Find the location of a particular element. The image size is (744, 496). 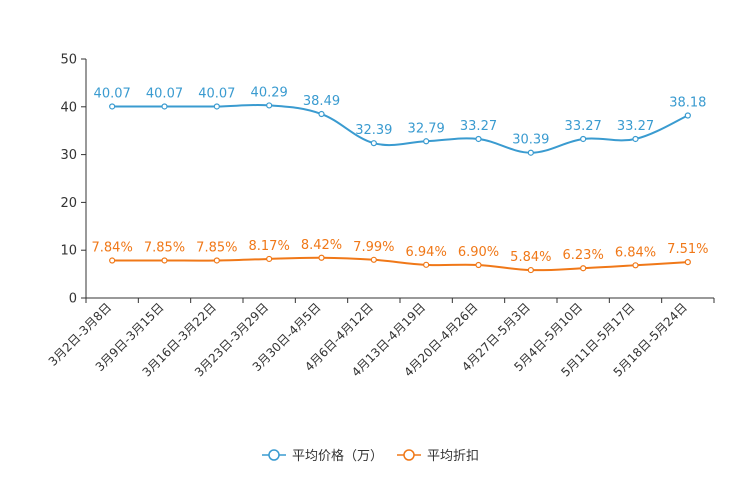

data-label: 8.17% is located at coordinates (269, 246).